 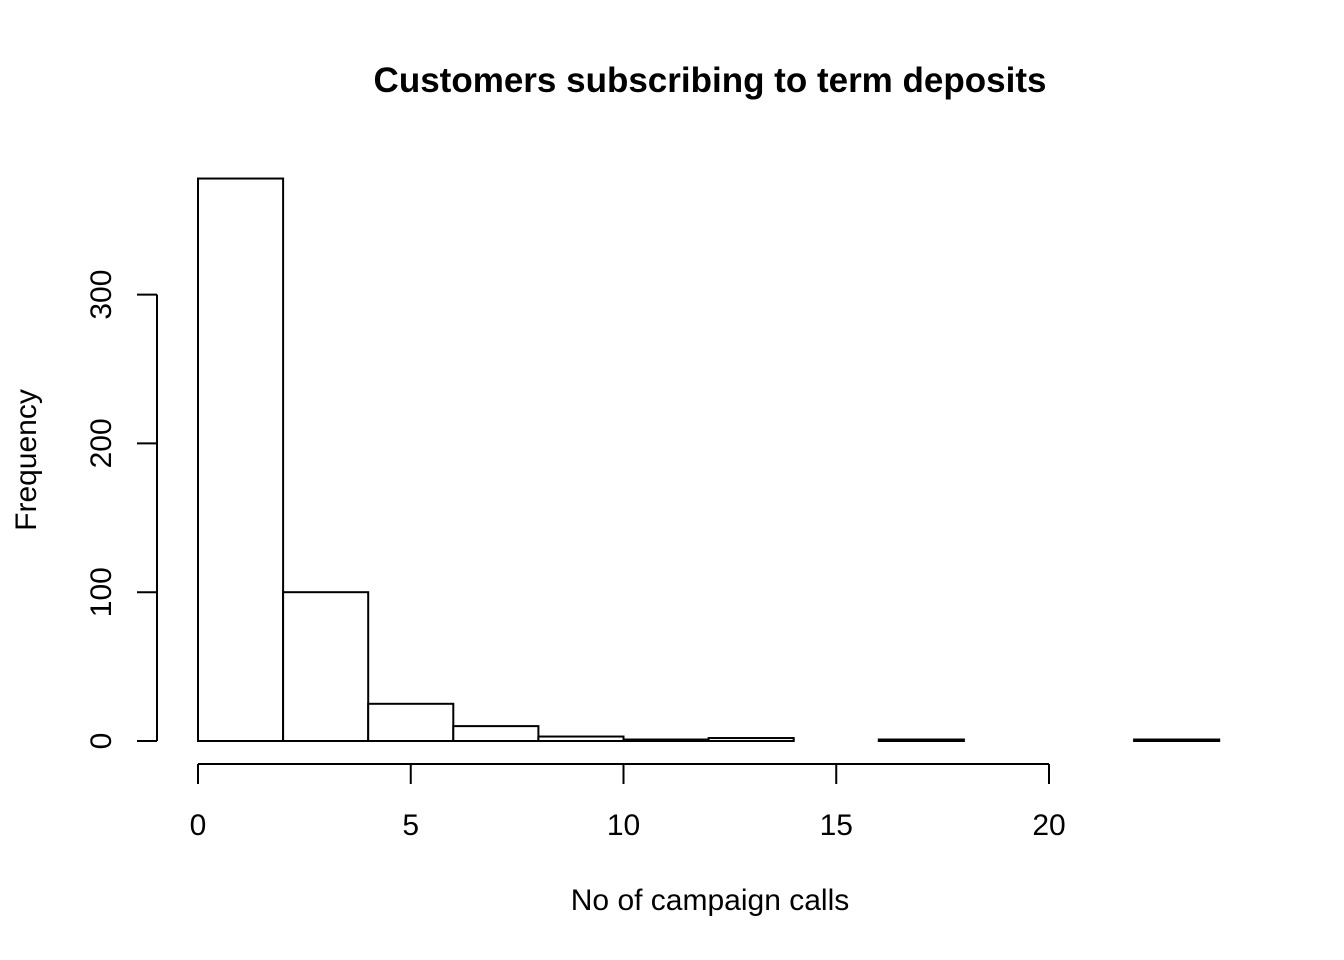 I want to click on x-tick-label: 5, so click(x=410, y=825).